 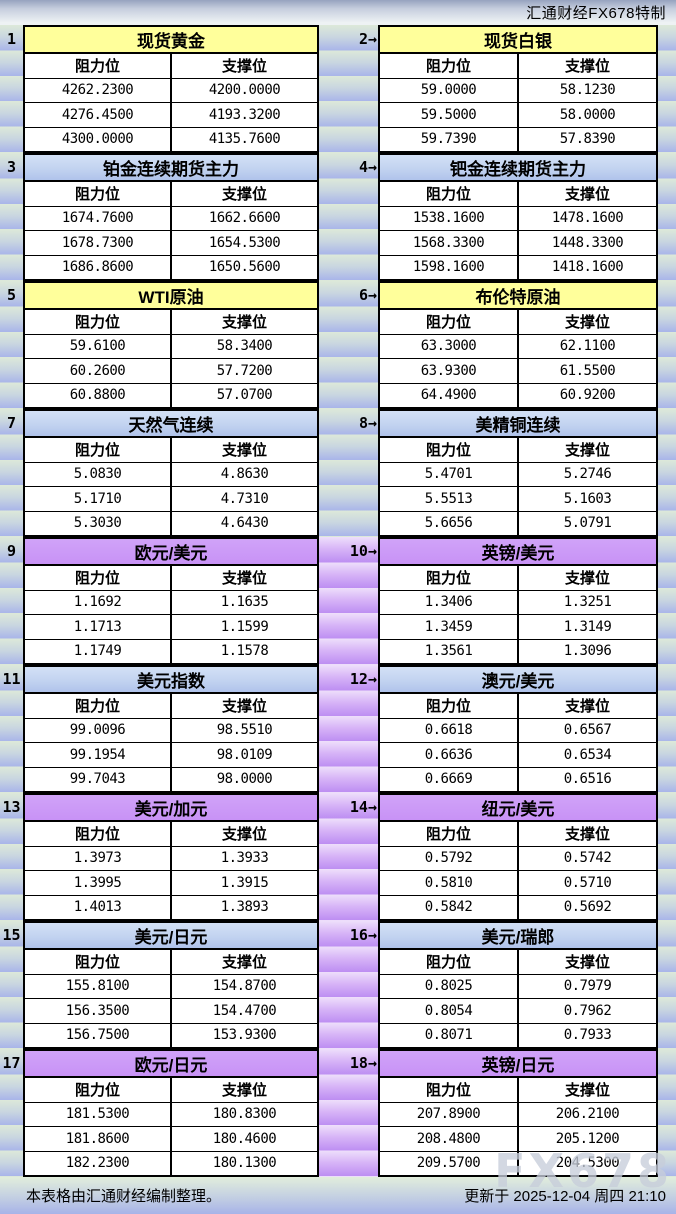 I want to click on support-value: 1662.6600, so click(x=244, y=218).